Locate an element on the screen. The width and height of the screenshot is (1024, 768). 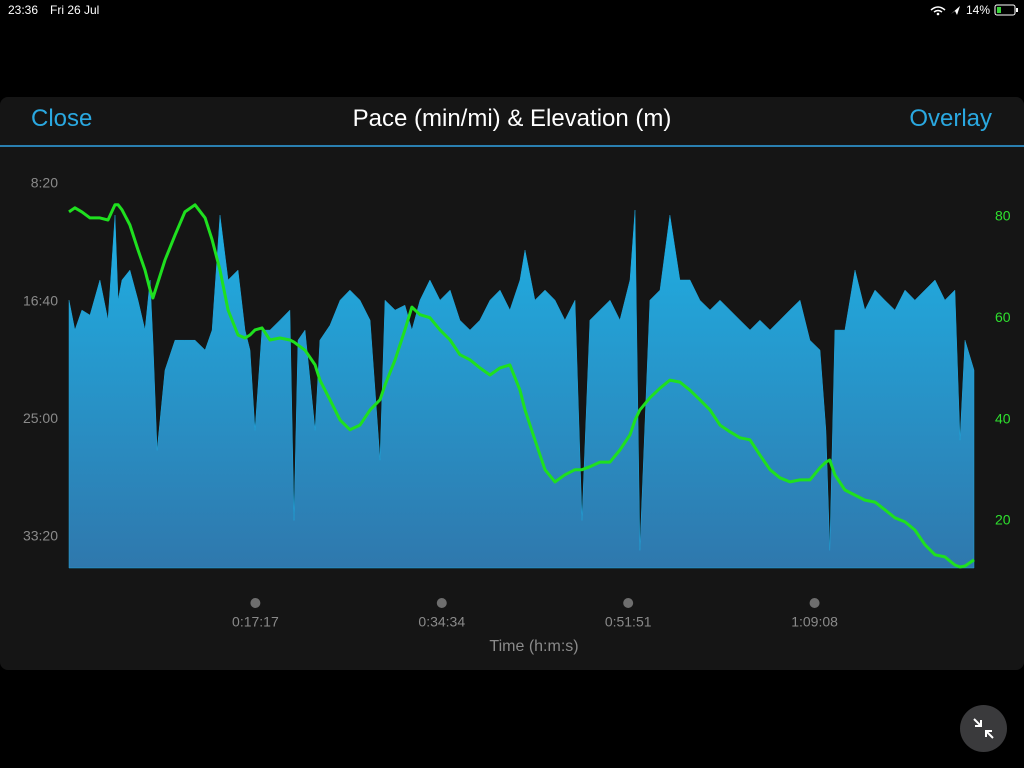
x-tick-label: 0:51:51 is located at coordinates (628, 622).